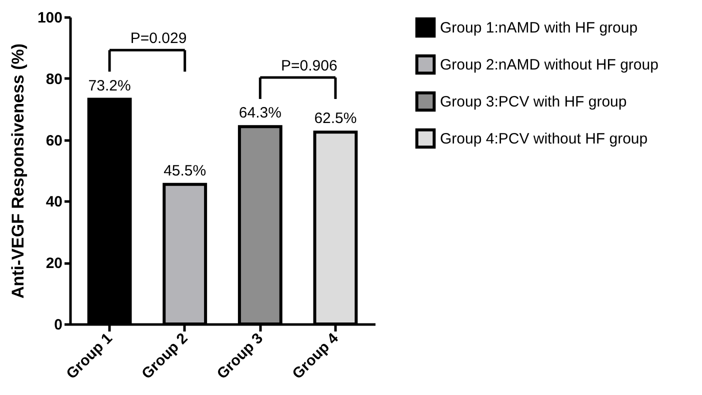 The image size is (702, 395). What do you see at coordinates (549, 65) in the screenshot?
I see `legend-label: Group 2:nAMD without HF group` at bounding box center [549, 65].